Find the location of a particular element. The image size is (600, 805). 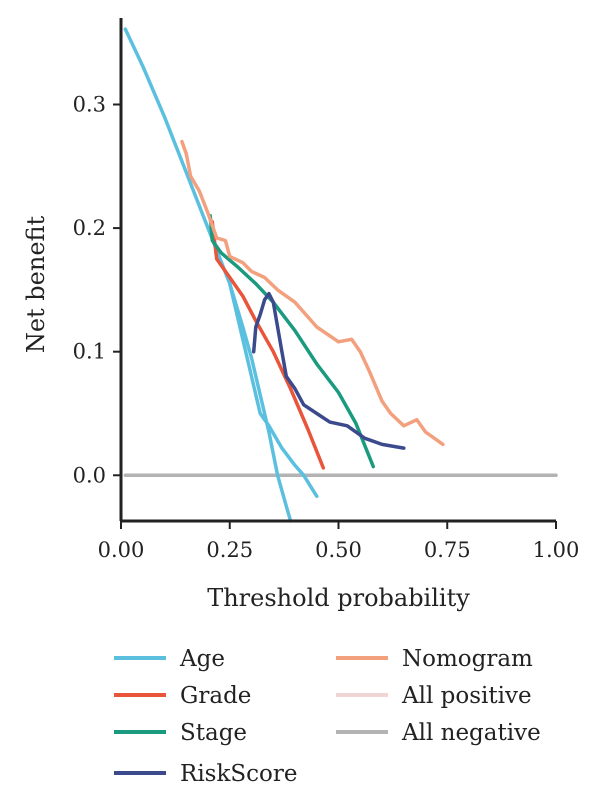

x-tick-label: 0.00 is located at coordinates (121, 550).